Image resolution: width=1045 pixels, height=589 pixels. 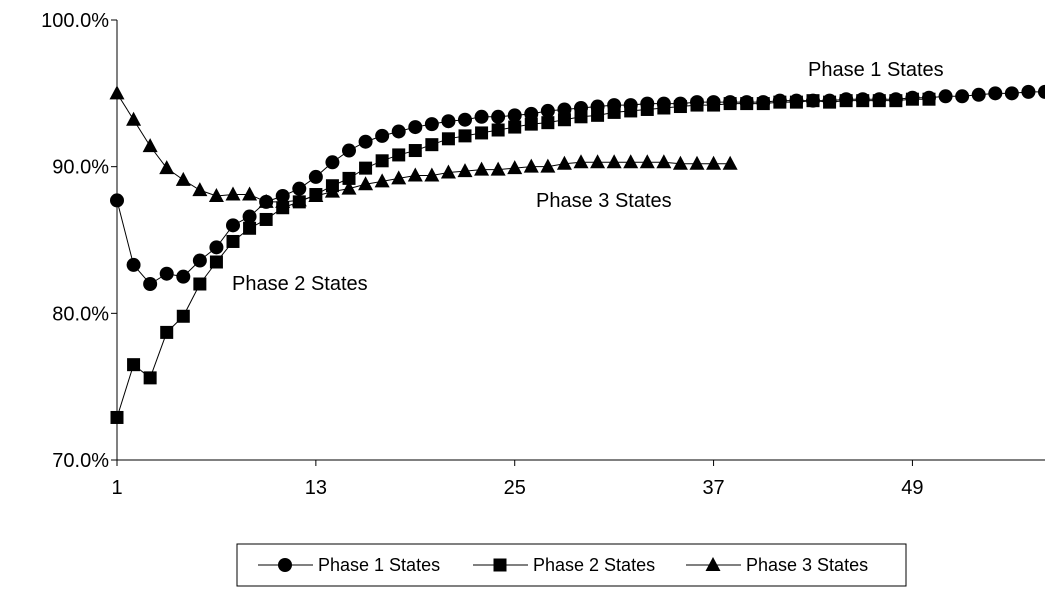 What do you see at coordinates (285, 565) in the screenshot?
I see `legend-marker-circle` at bounding box center [285, 565].